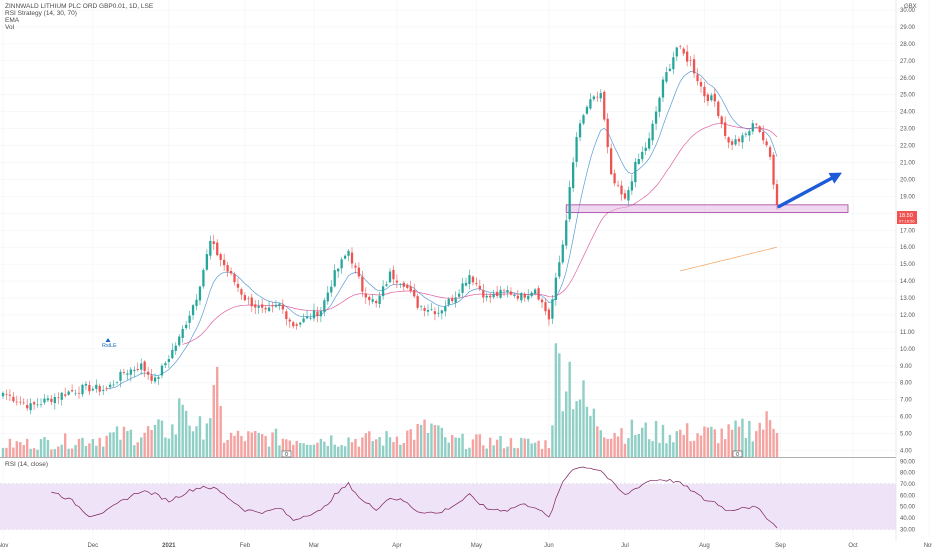 The width and height of the screenshot is (932, 550). Describe the element at coordinates (907, 221) in the screenshot. I see `price-tag-time: 07:16:56` at that location.